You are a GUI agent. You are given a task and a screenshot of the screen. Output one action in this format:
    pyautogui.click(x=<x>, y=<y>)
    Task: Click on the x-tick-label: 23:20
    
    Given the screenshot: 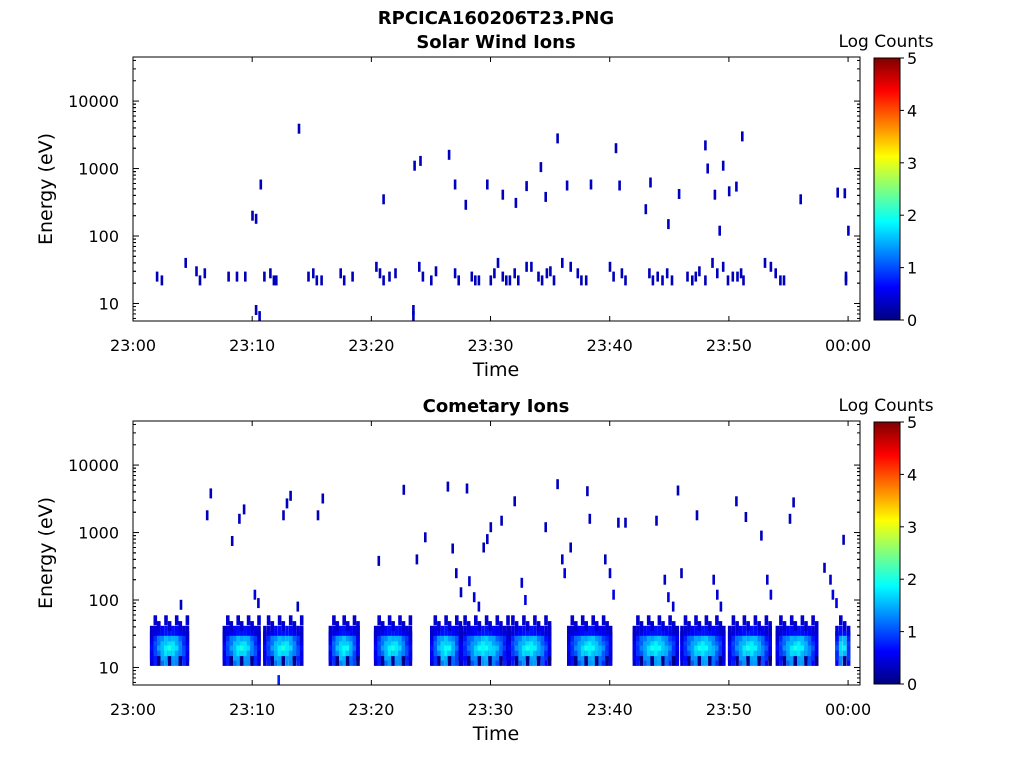 What is the action you would take?
    pyautogui.click(x=371, y=709)
    